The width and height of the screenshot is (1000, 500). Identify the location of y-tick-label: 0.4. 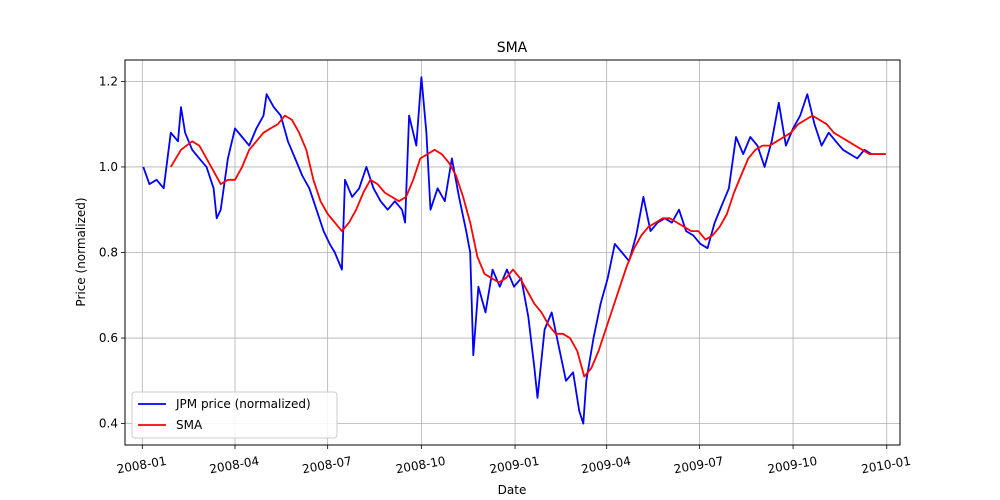
(108, 424).